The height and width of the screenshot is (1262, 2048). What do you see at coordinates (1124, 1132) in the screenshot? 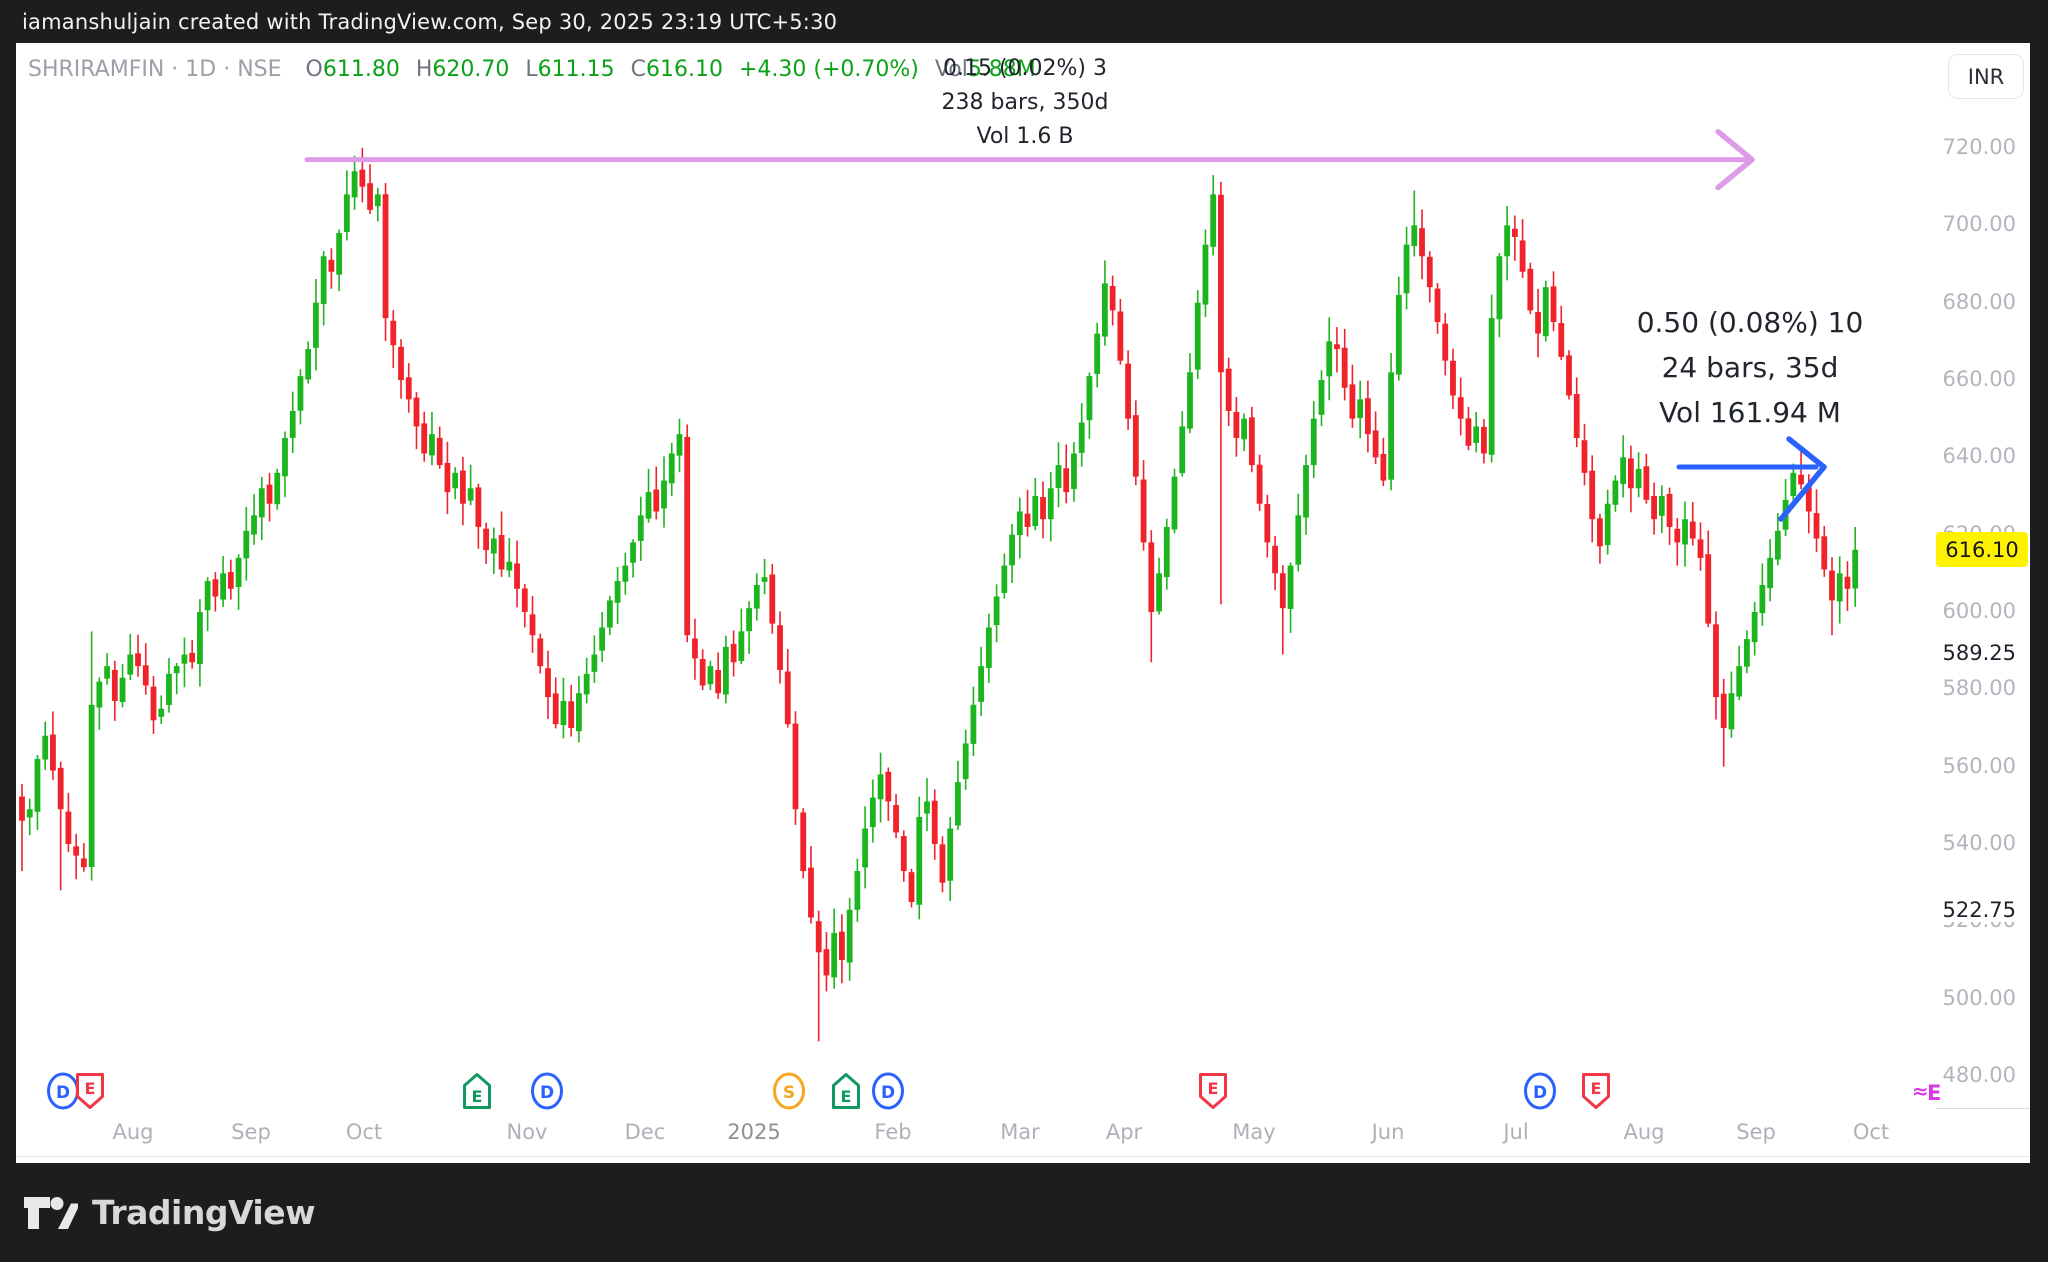
I see `time-axis-label: Apr` at bounding box center [1124, 1132].